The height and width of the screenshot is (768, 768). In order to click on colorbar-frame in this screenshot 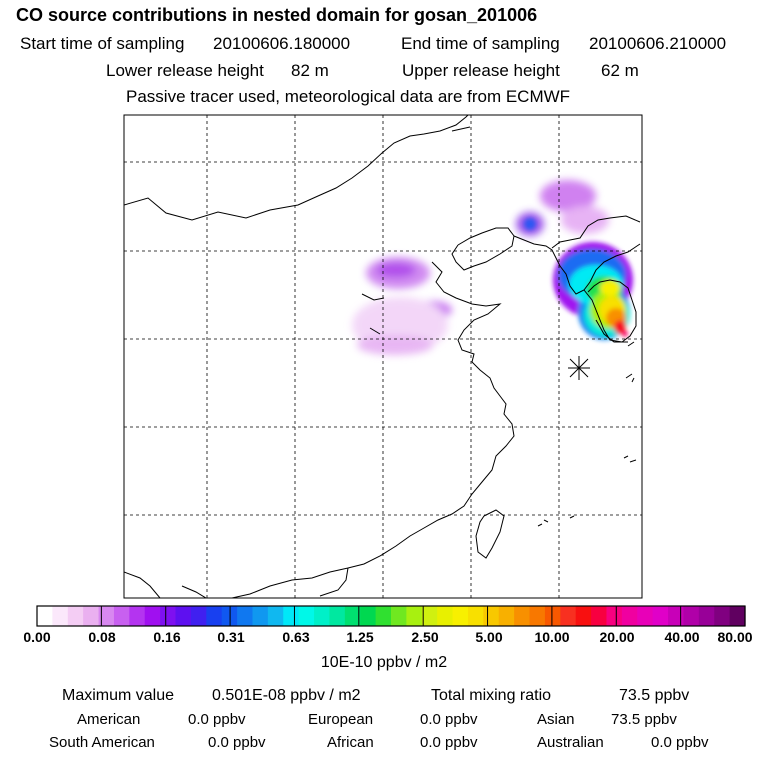, I will do `click(391, 616)`.